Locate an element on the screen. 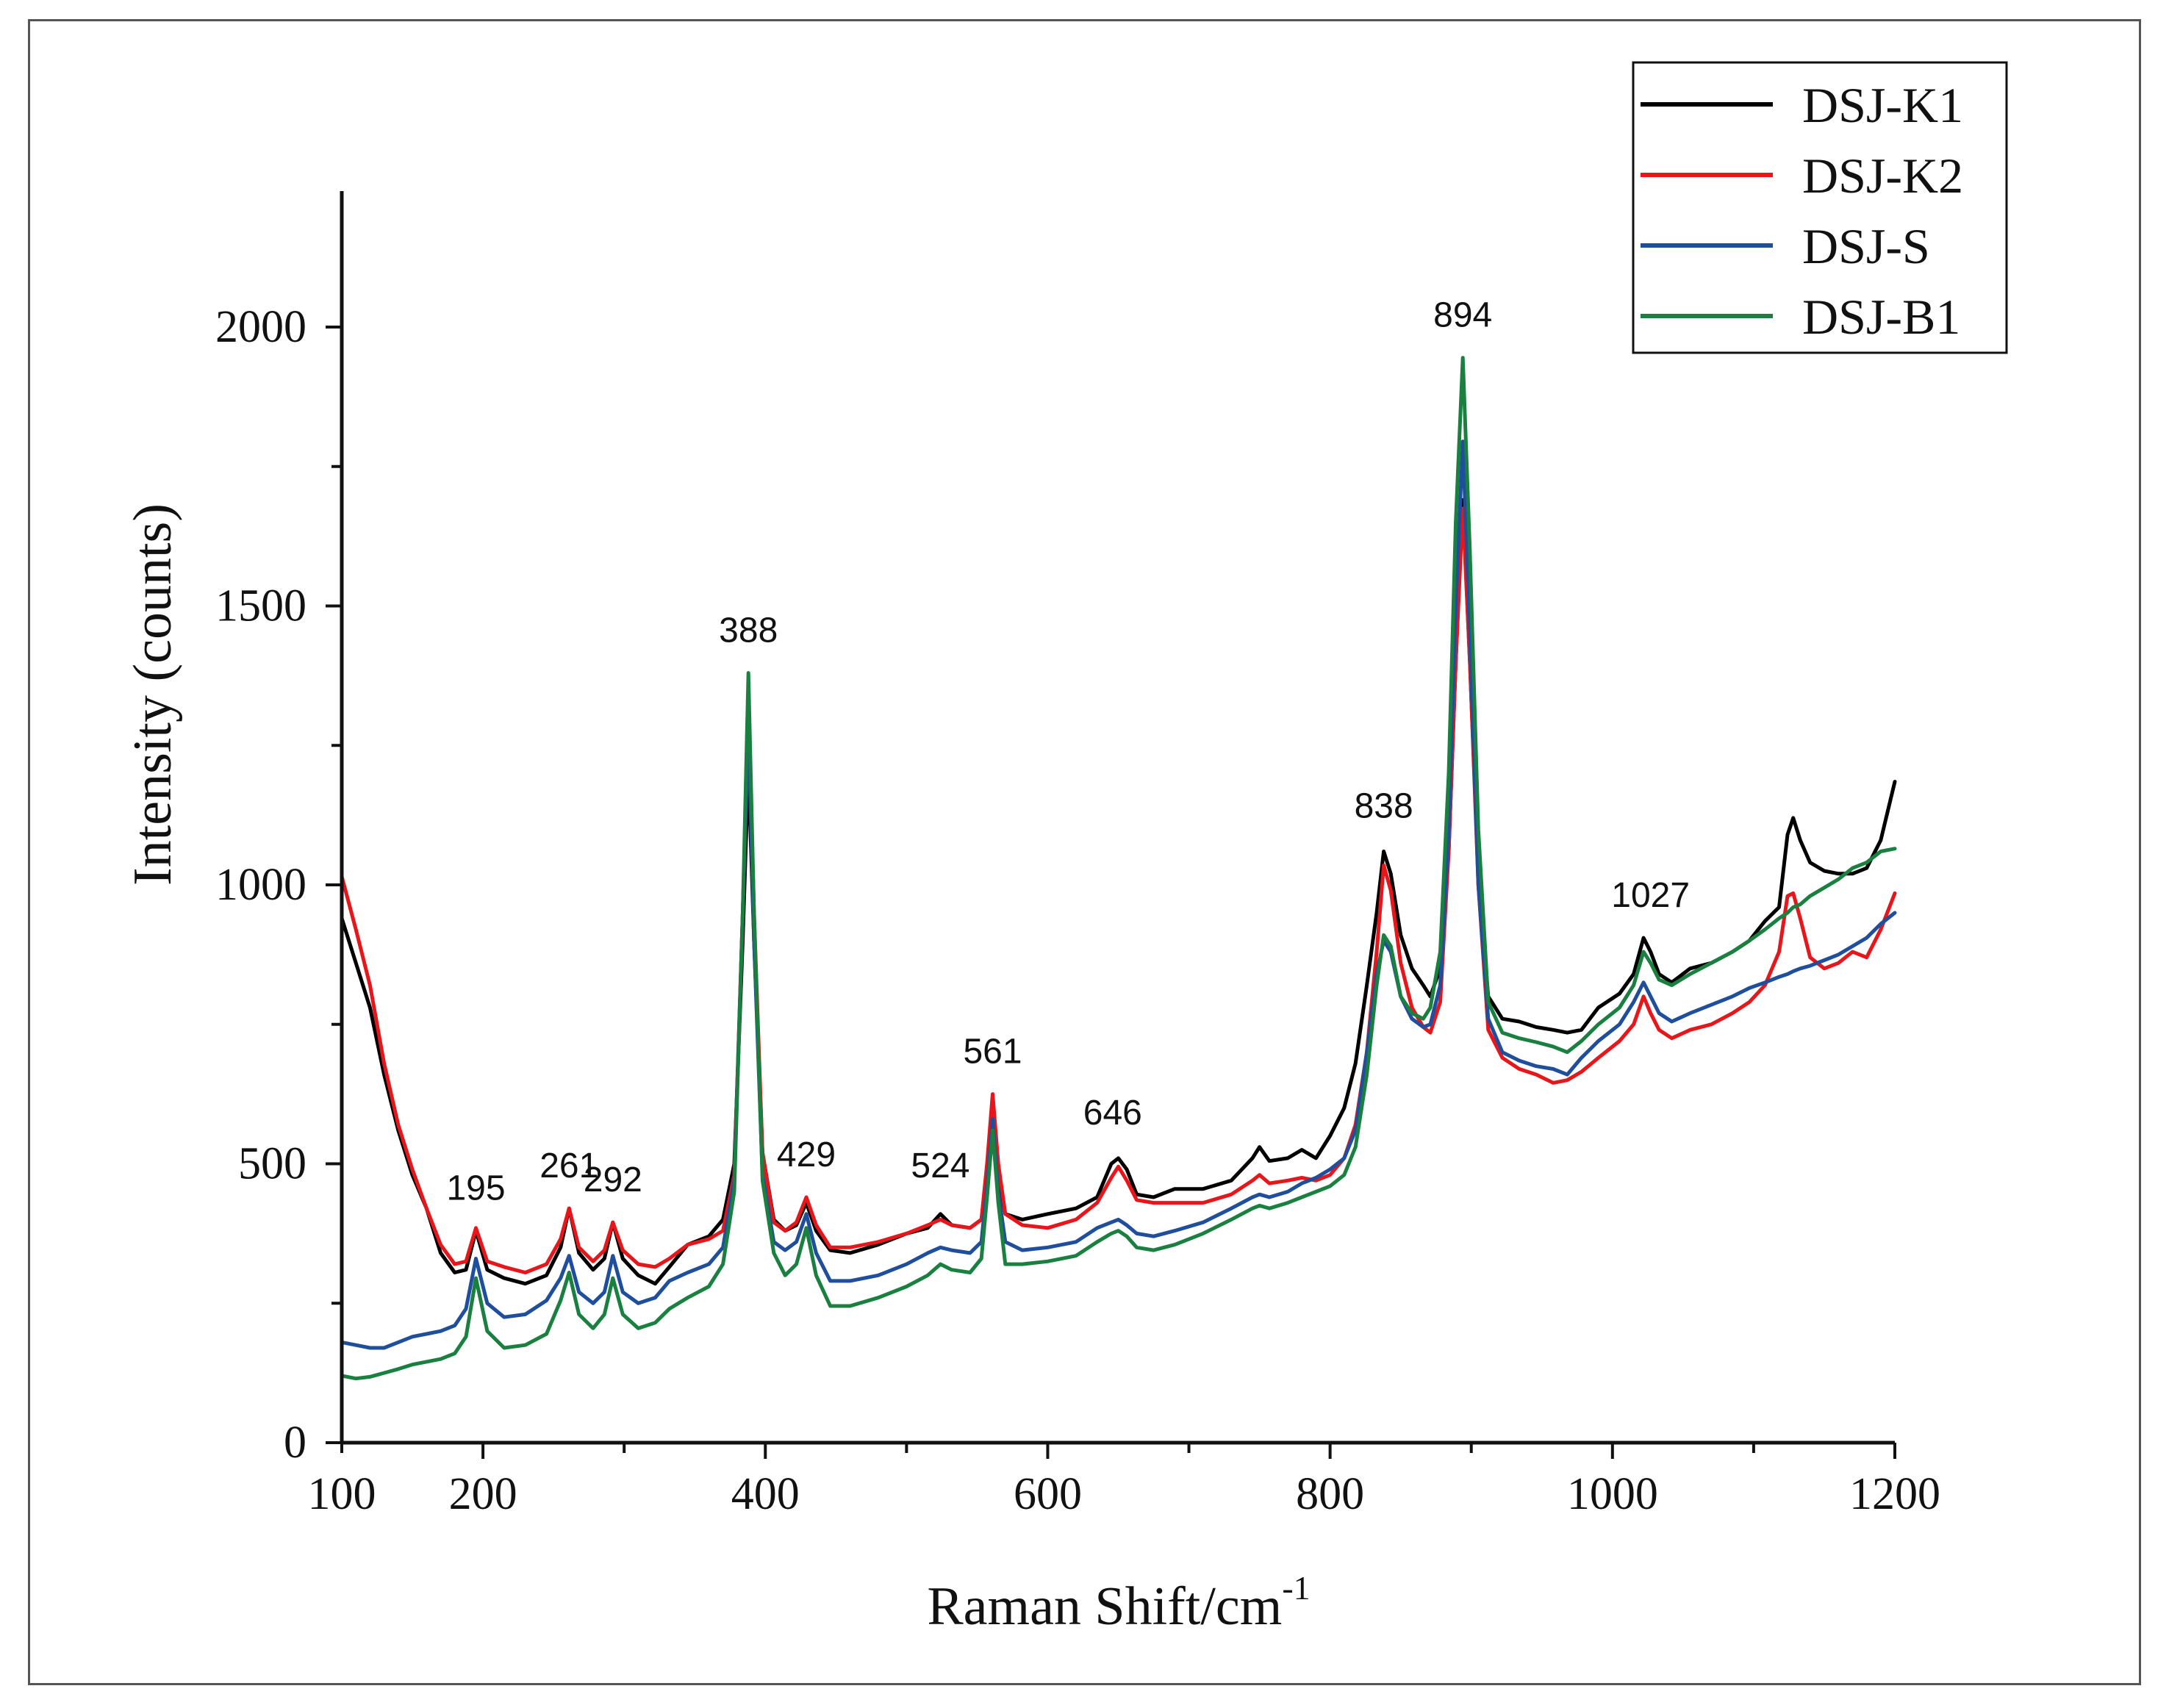  x-tick-label: 1200 is located at coordinates (1894, 1494).